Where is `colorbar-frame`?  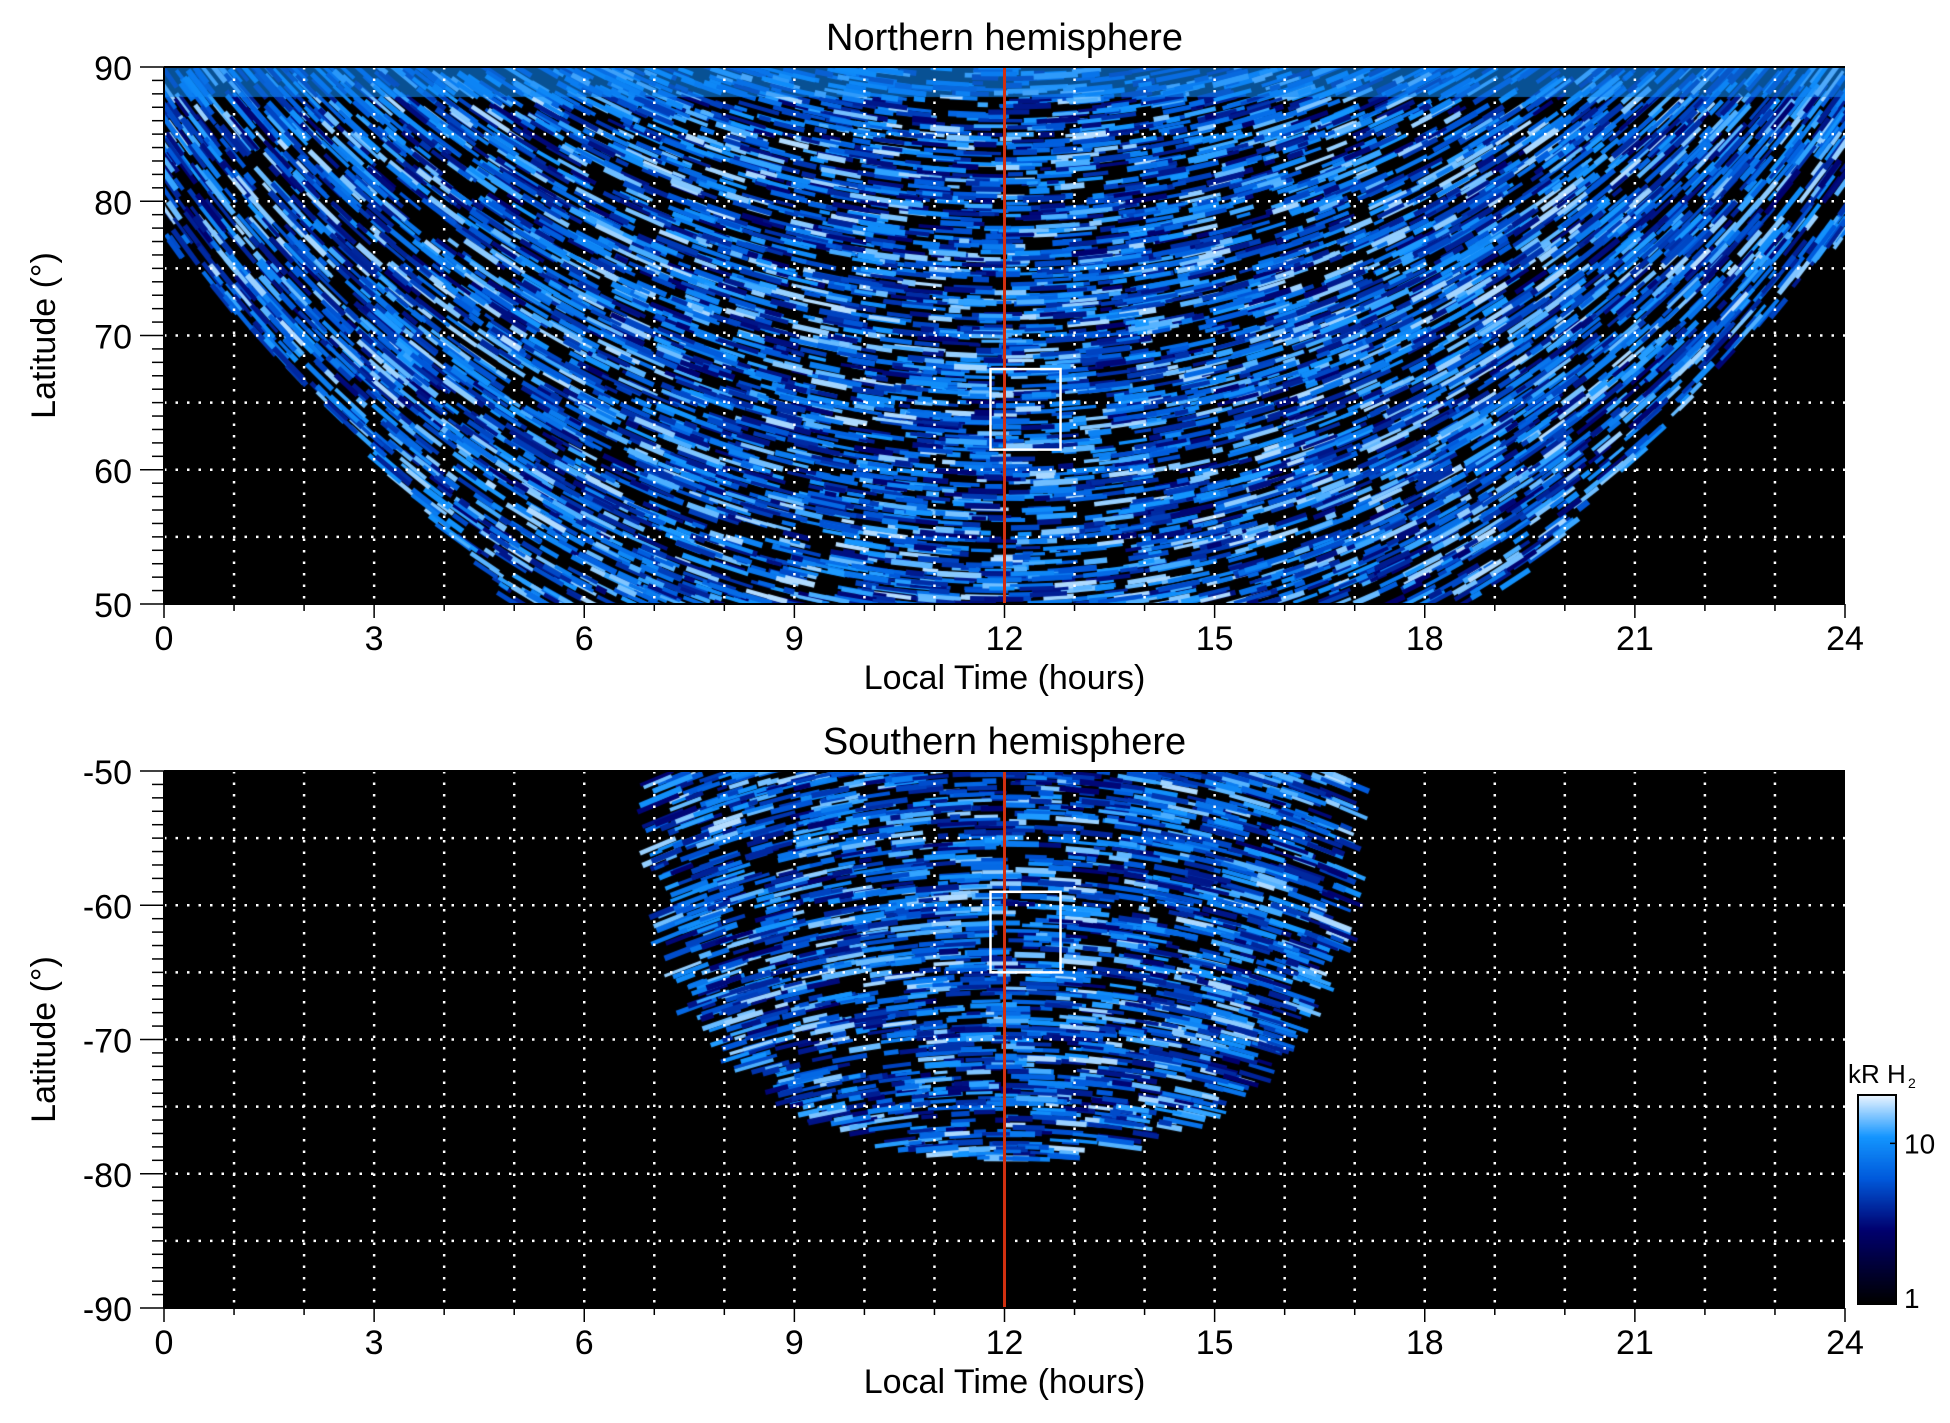
colorbar-frame is located at coordinates (1877, 1199).